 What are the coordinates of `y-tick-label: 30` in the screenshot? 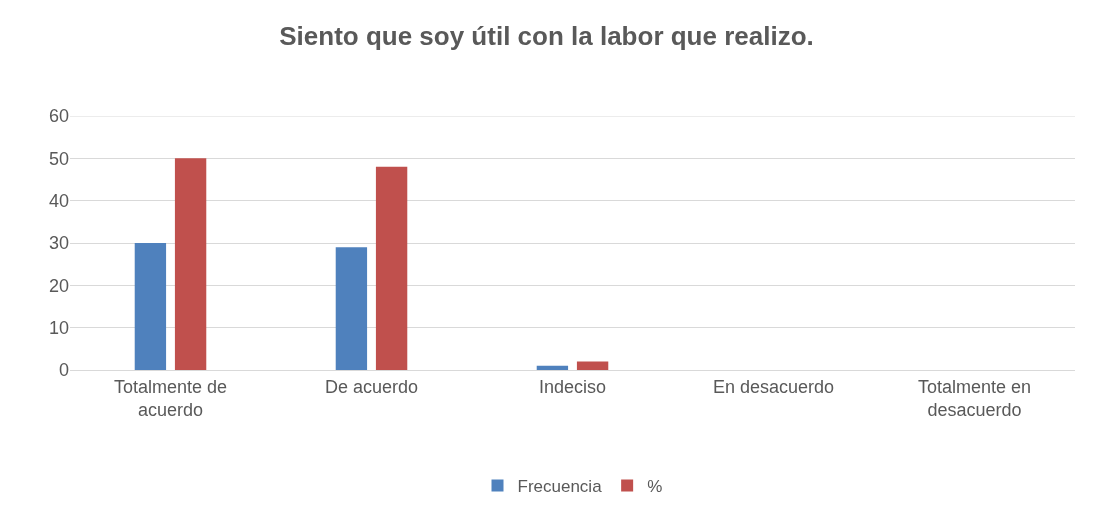 It's located at (58, 243).